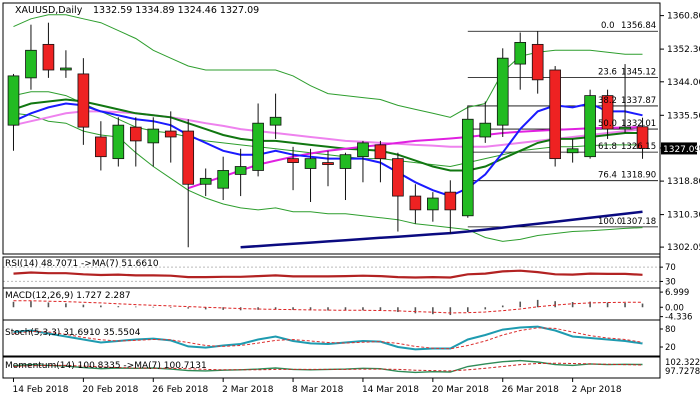 This screenshot has height=404, width=700. Describe the element at coordinates (415, 158) in the screenshot. I see `ma-magenta-line` at that location.